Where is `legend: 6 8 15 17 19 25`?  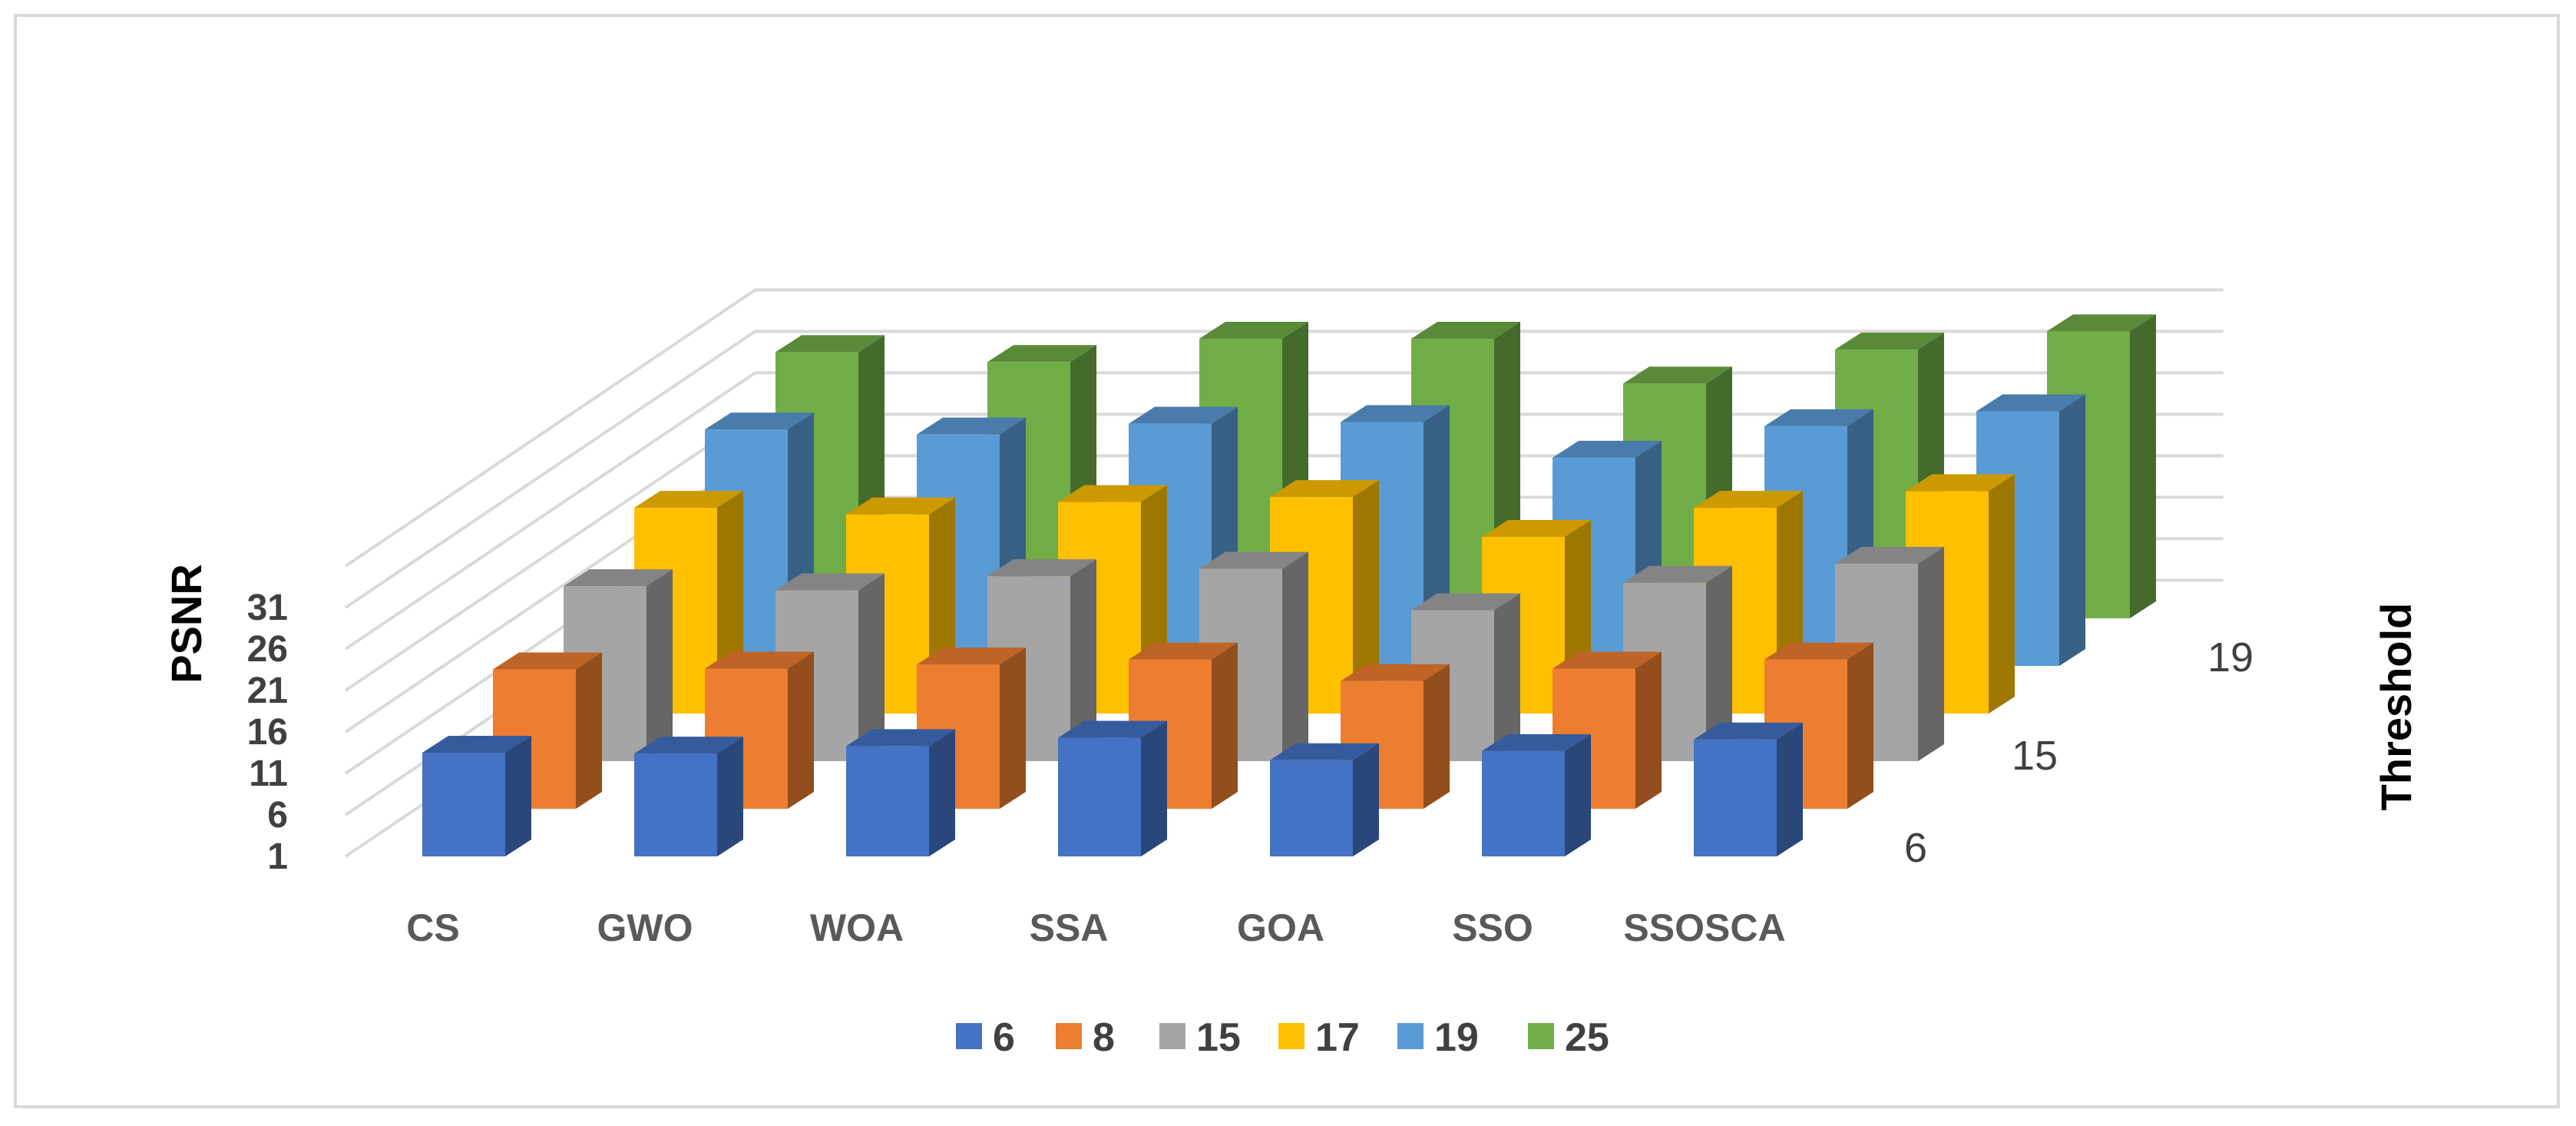
legend: 6 8 15 17 19 25 is located at coordinates (1282, 1037).